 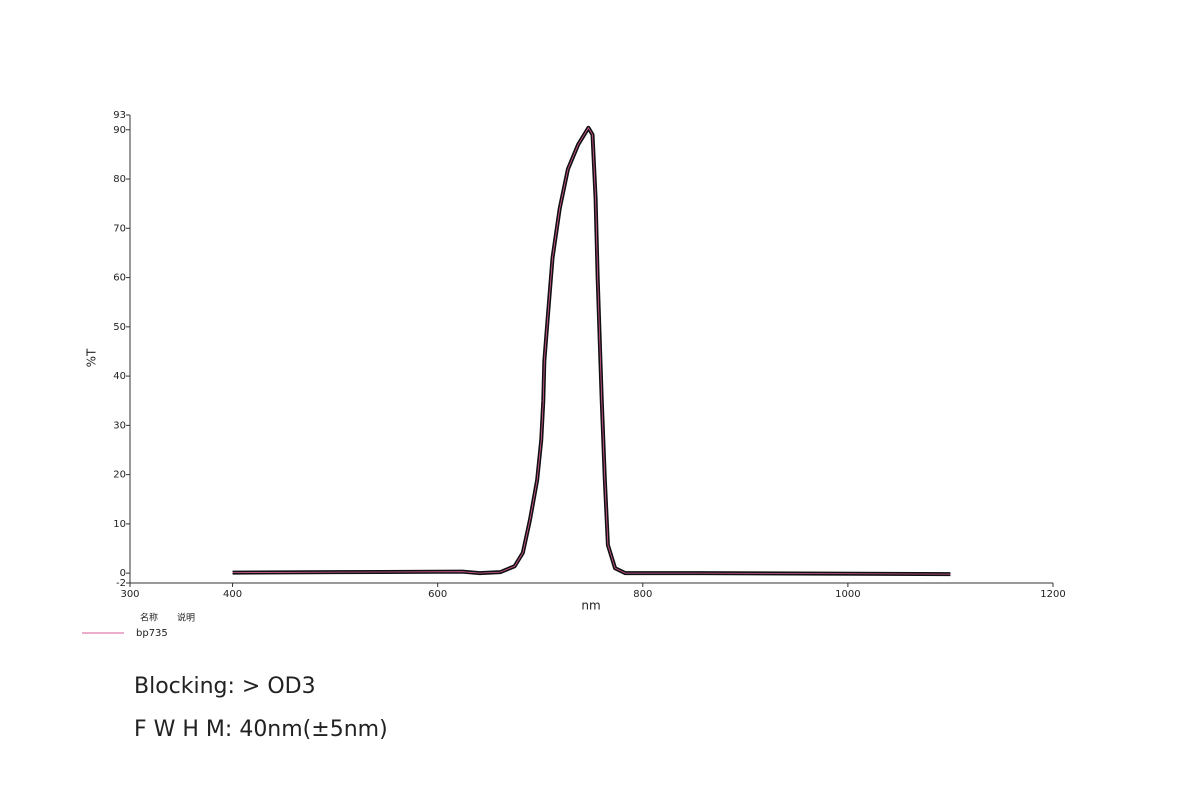 I want to click on y-tick-label: 80, so click(x=119, y=179).